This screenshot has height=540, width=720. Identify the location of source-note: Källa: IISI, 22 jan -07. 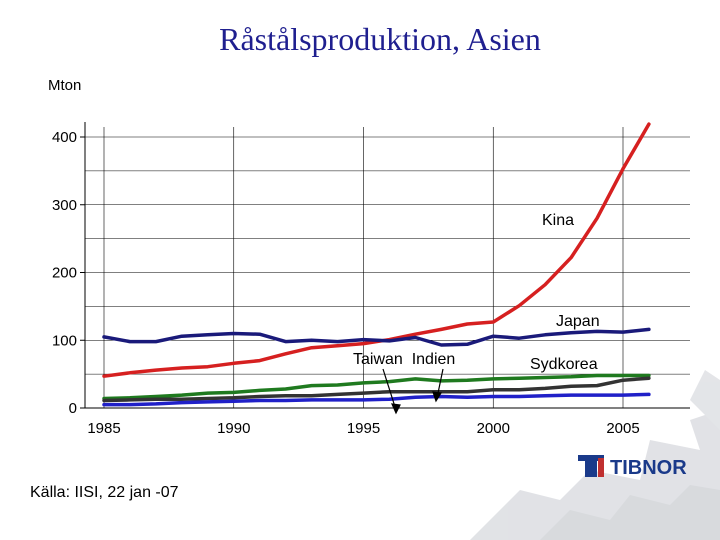
(104, 492).